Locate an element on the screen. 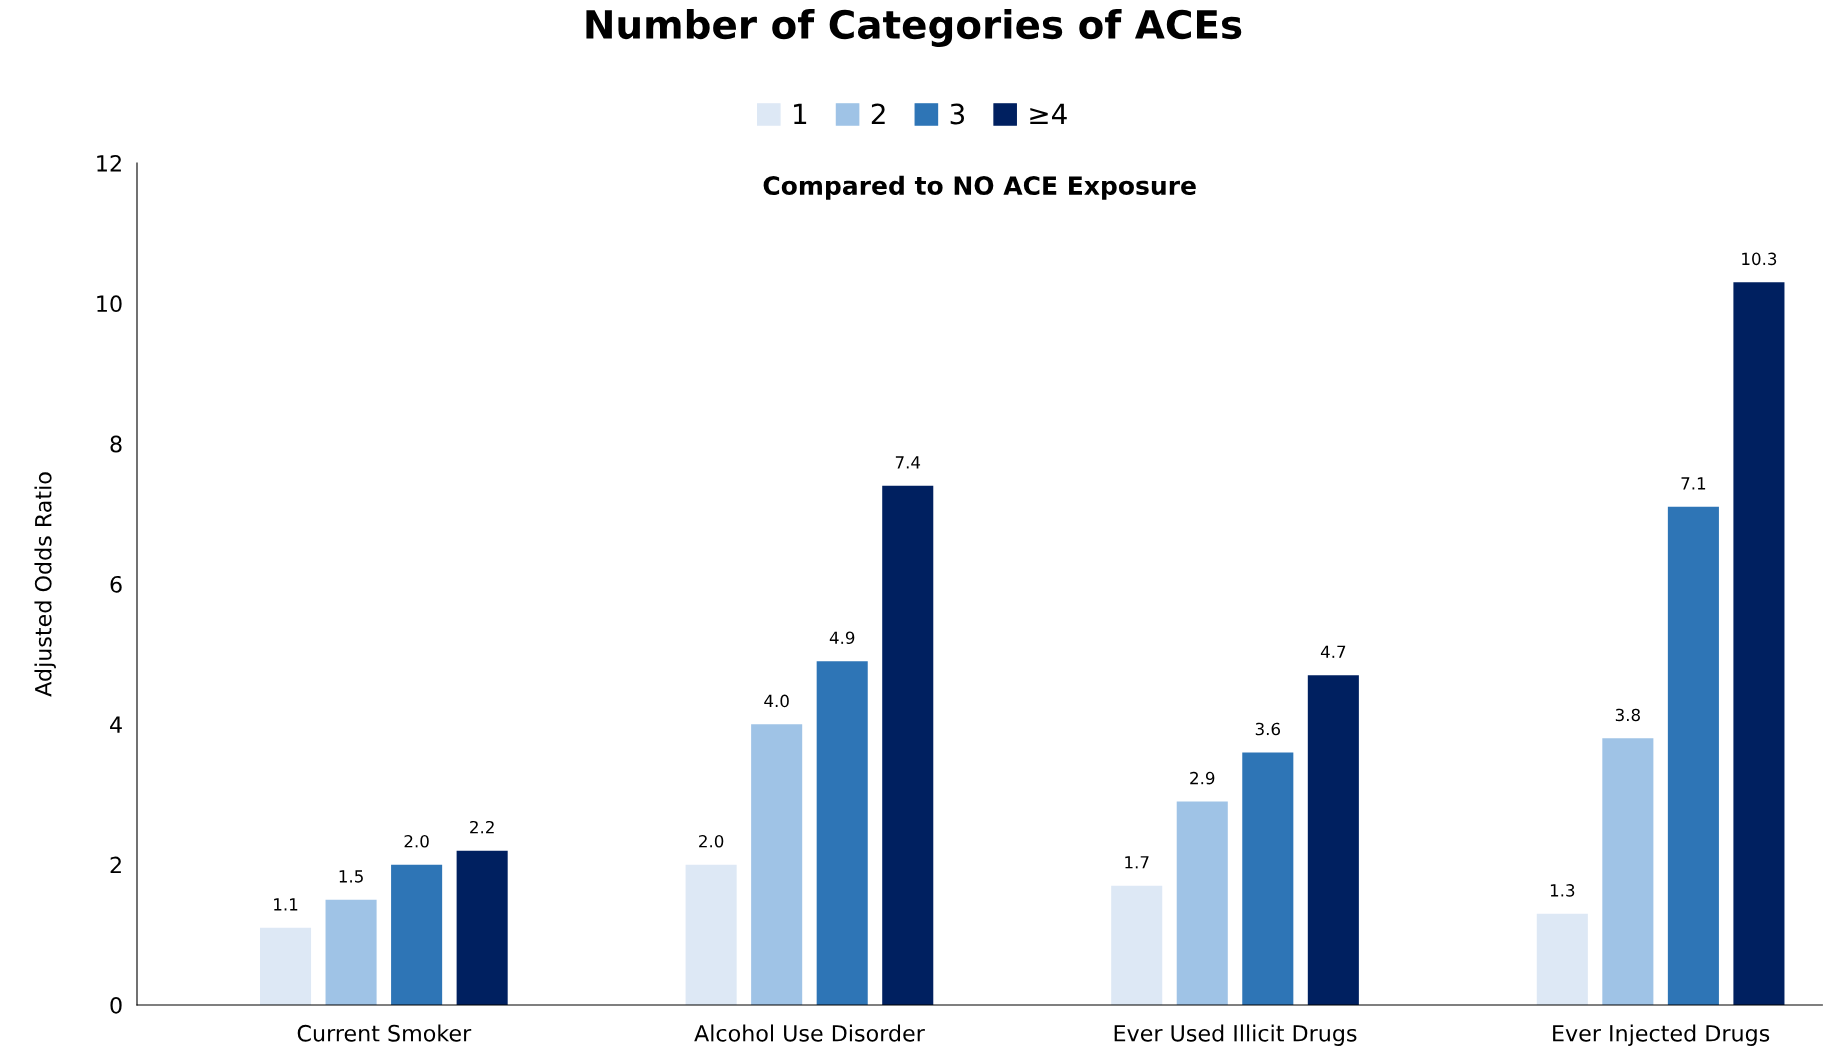  y-tick-label: 4 is located at coordinates (116, 724).